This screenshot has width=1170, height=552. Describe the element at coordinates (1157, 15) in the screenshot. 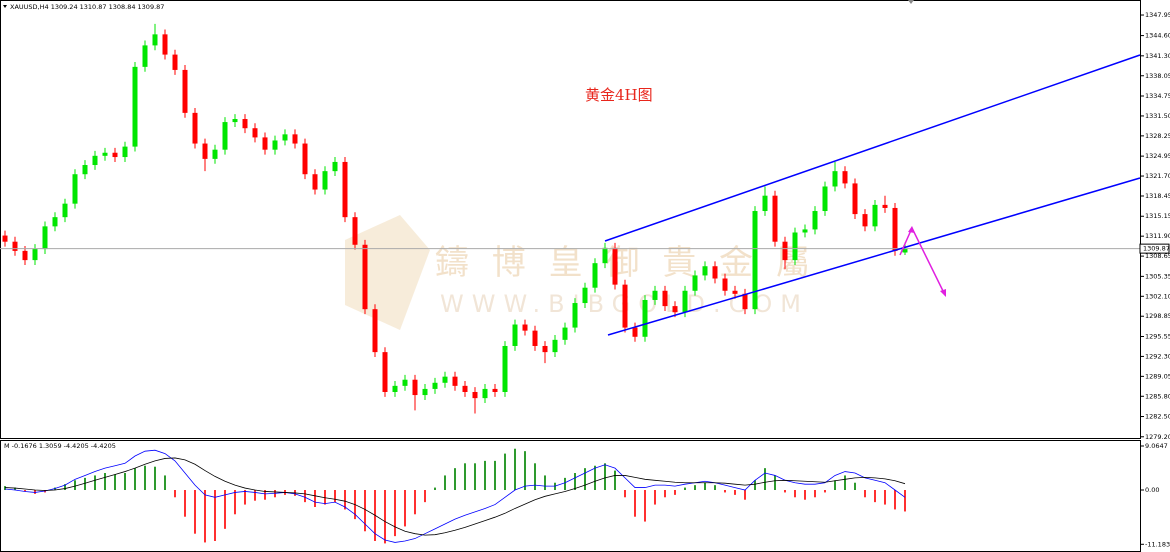

I see `y-tick-label: 1347.95` at that location.